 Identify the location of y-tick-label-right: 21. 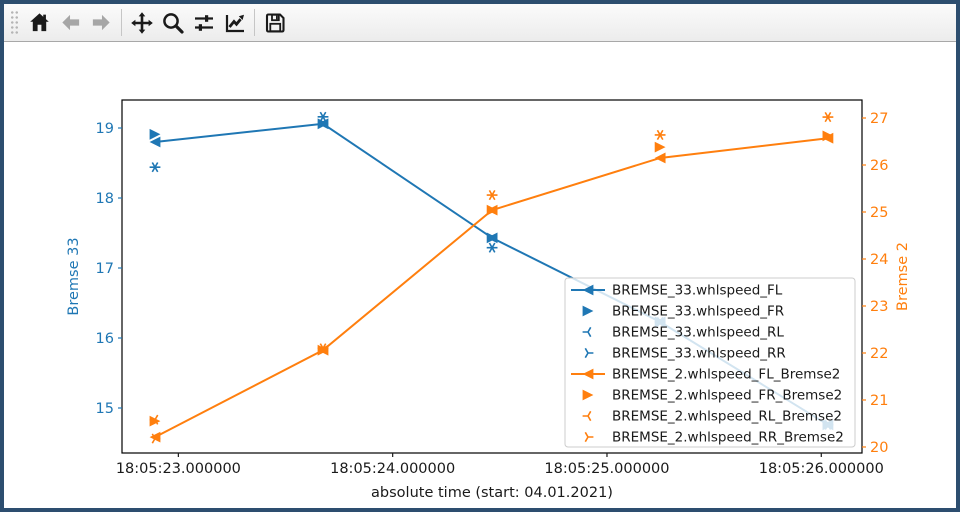
(879, 401).